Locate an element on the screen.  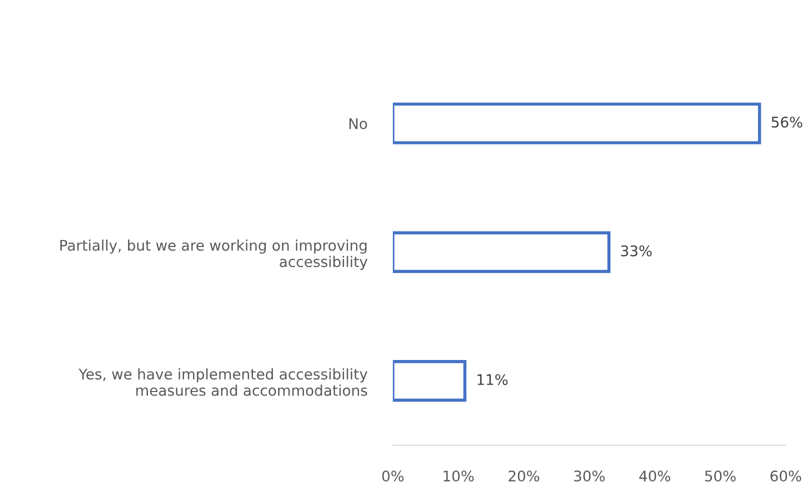
x-tick-label: 30% is located at coordinates (589, 476).